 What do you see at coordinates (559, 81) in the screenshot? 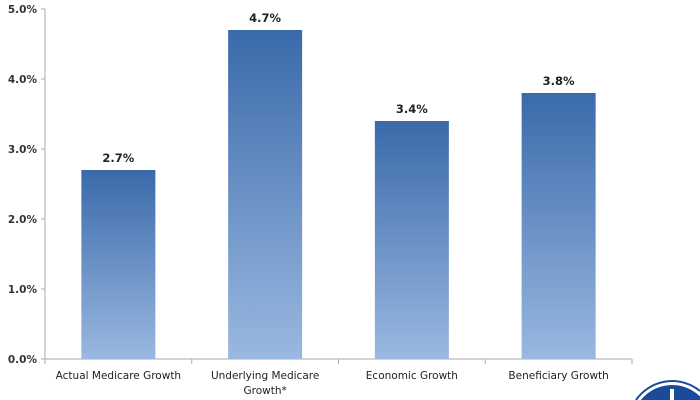
I see `data-label: 3.8%` at bounding box center [559, 81].